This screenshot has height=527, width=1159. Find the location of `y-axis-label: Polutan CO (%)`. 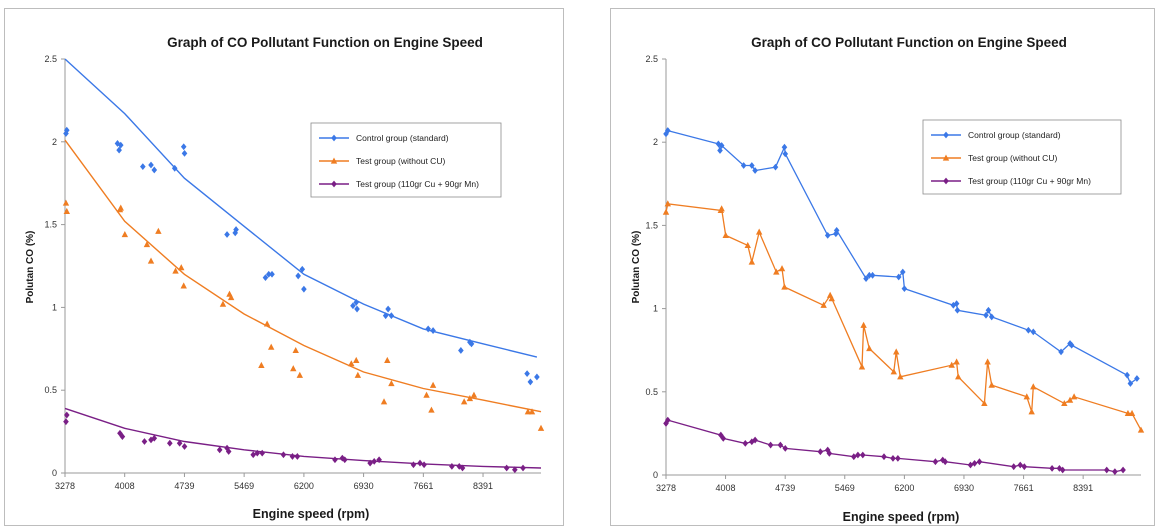

y-axis-label: Polutan CO (%) is located at coordinates (30, 267).